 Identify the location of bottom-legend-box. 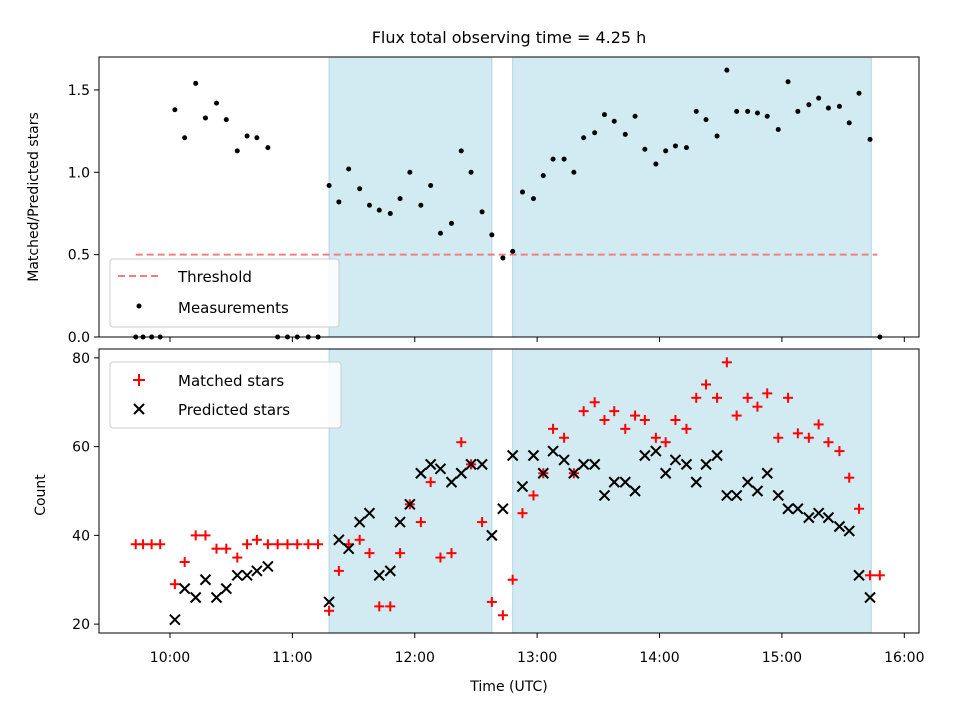
(225, 395).